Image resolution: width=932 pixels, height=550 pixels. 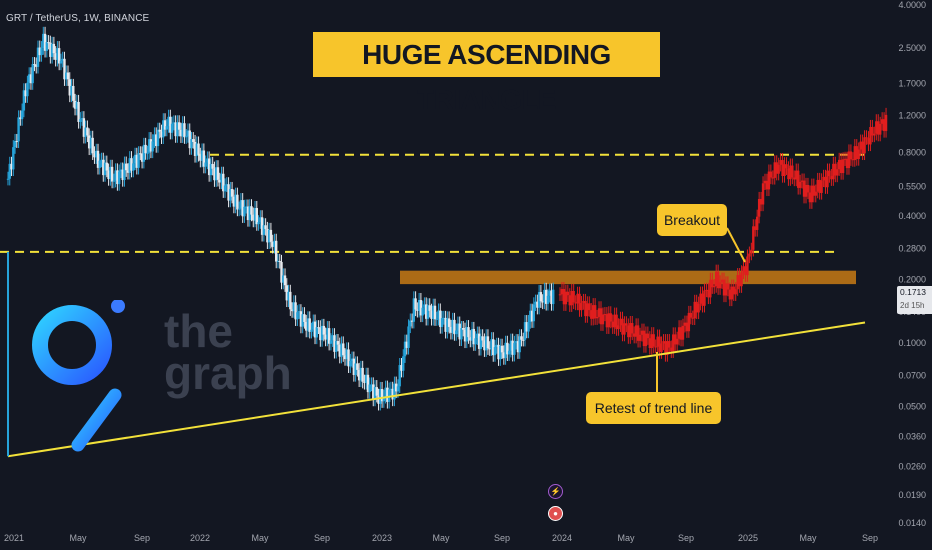 I want to click on y-tick-label: 1.2000, so click(x=912, y=115).